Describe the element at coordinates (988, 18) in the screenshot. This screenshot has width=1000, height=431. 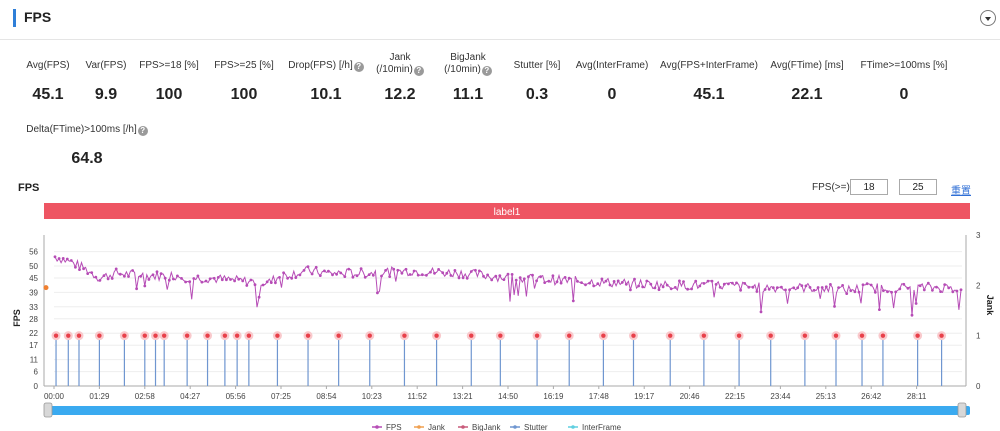
I see `collapse-chevron-icon` at that location.